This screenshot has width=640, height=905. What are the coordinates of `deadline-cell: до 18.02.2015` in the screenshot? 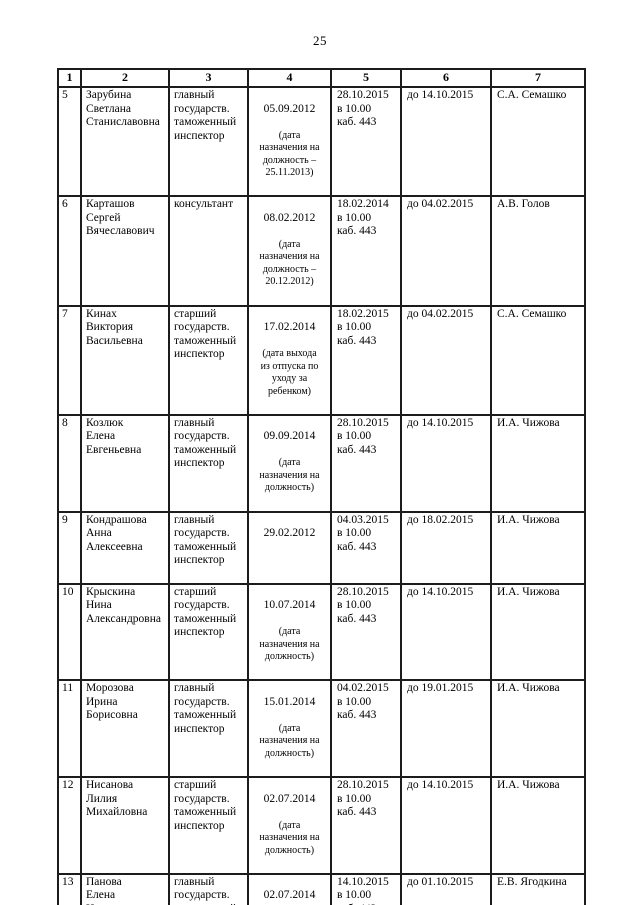 It's located at (446, 547).